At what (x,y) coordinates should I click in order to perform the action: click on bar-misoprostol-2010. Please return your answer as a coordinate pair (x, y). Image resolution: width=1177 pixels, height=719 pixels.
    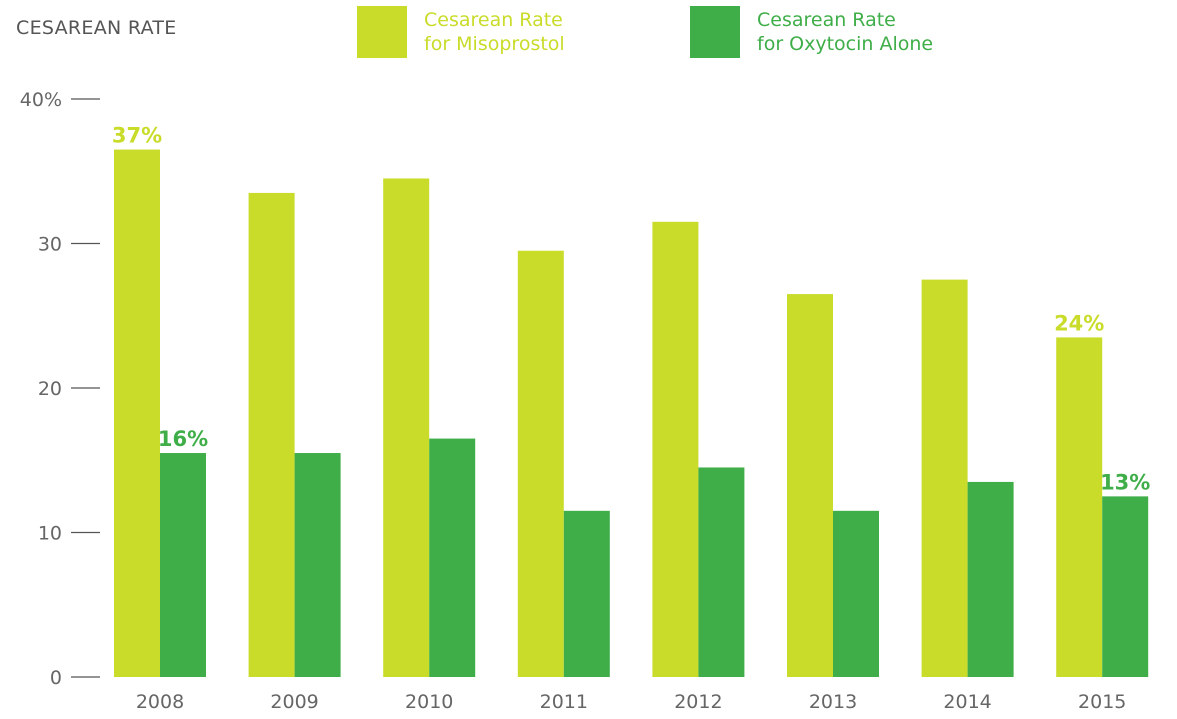
    Looking at the image, I should click on (406, 427).